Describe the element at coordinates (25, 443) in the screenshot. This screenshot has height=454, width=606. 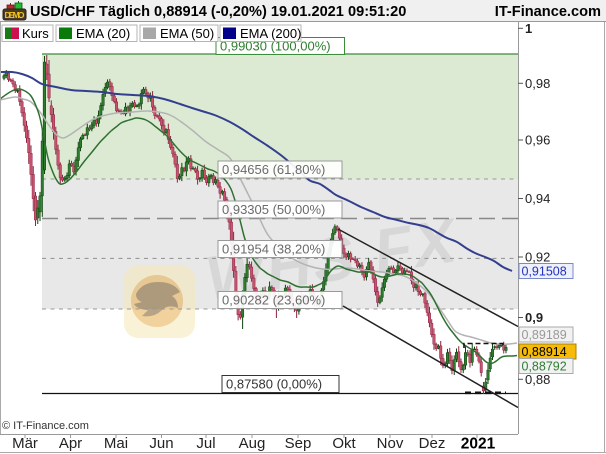
I see `svg-text: Mär` at that location.